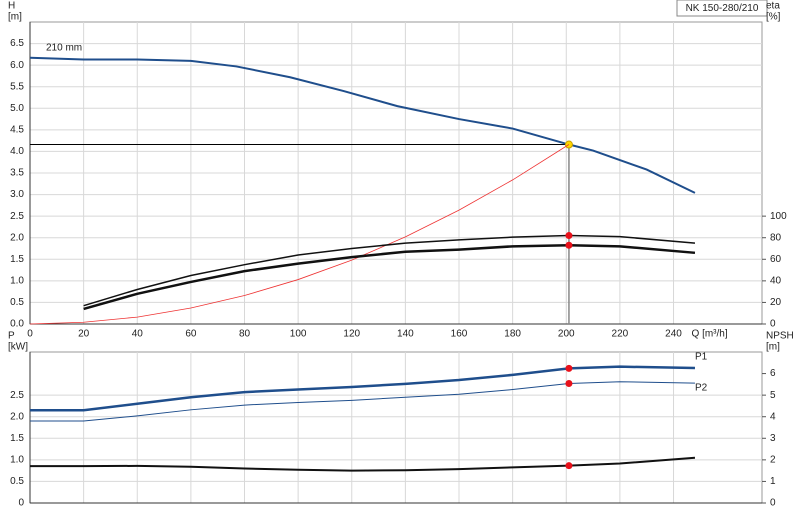  Describe the element at coordinates (191, 334) in the screenshot. I see `x-tick-label: 60` at that location.